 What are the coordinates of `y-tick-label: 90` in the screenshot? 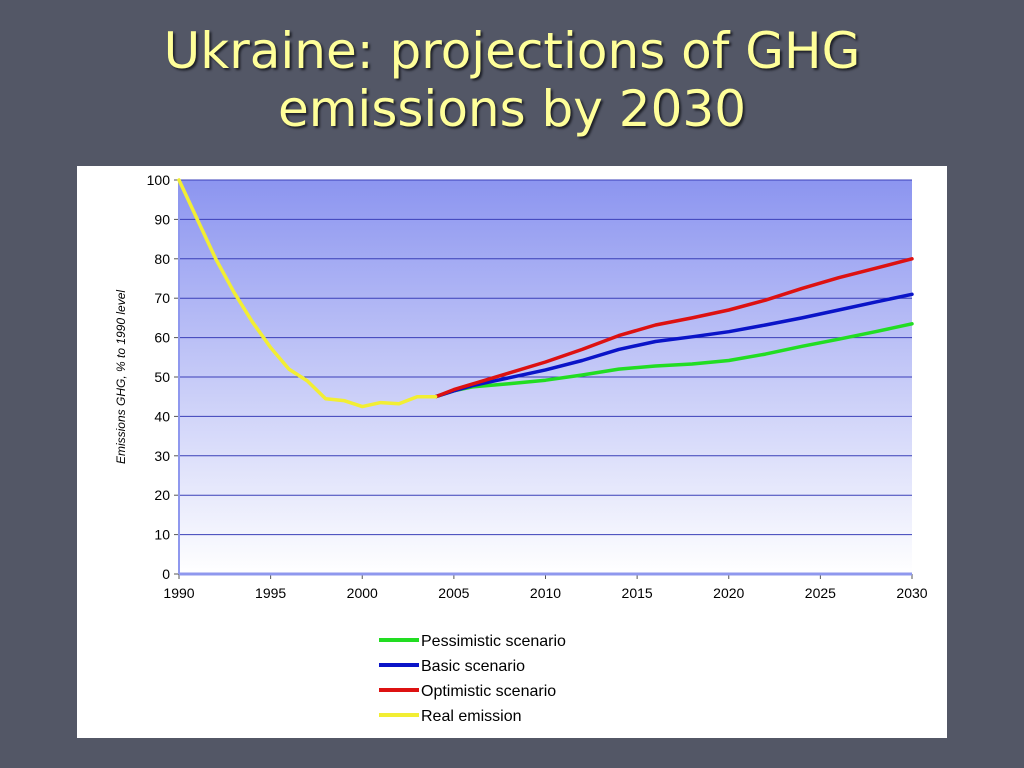 It's located at (162, 219).